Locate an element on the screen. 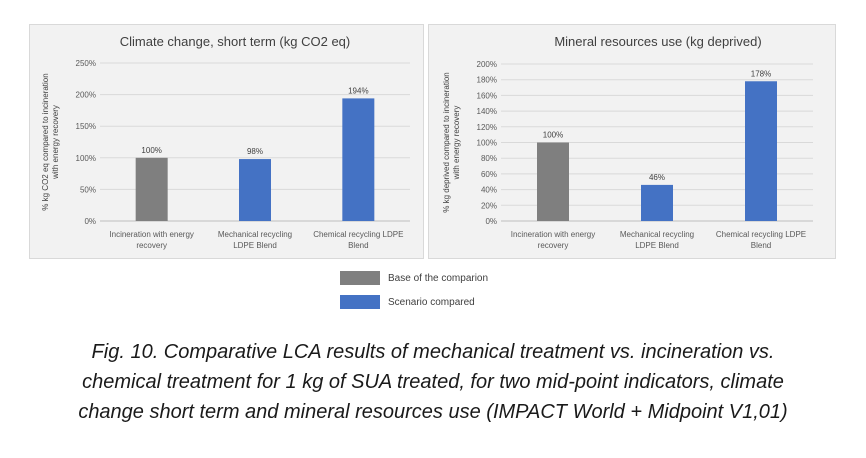  legend-item-scenario: Scenario compared is located at coordinates (414, 302).